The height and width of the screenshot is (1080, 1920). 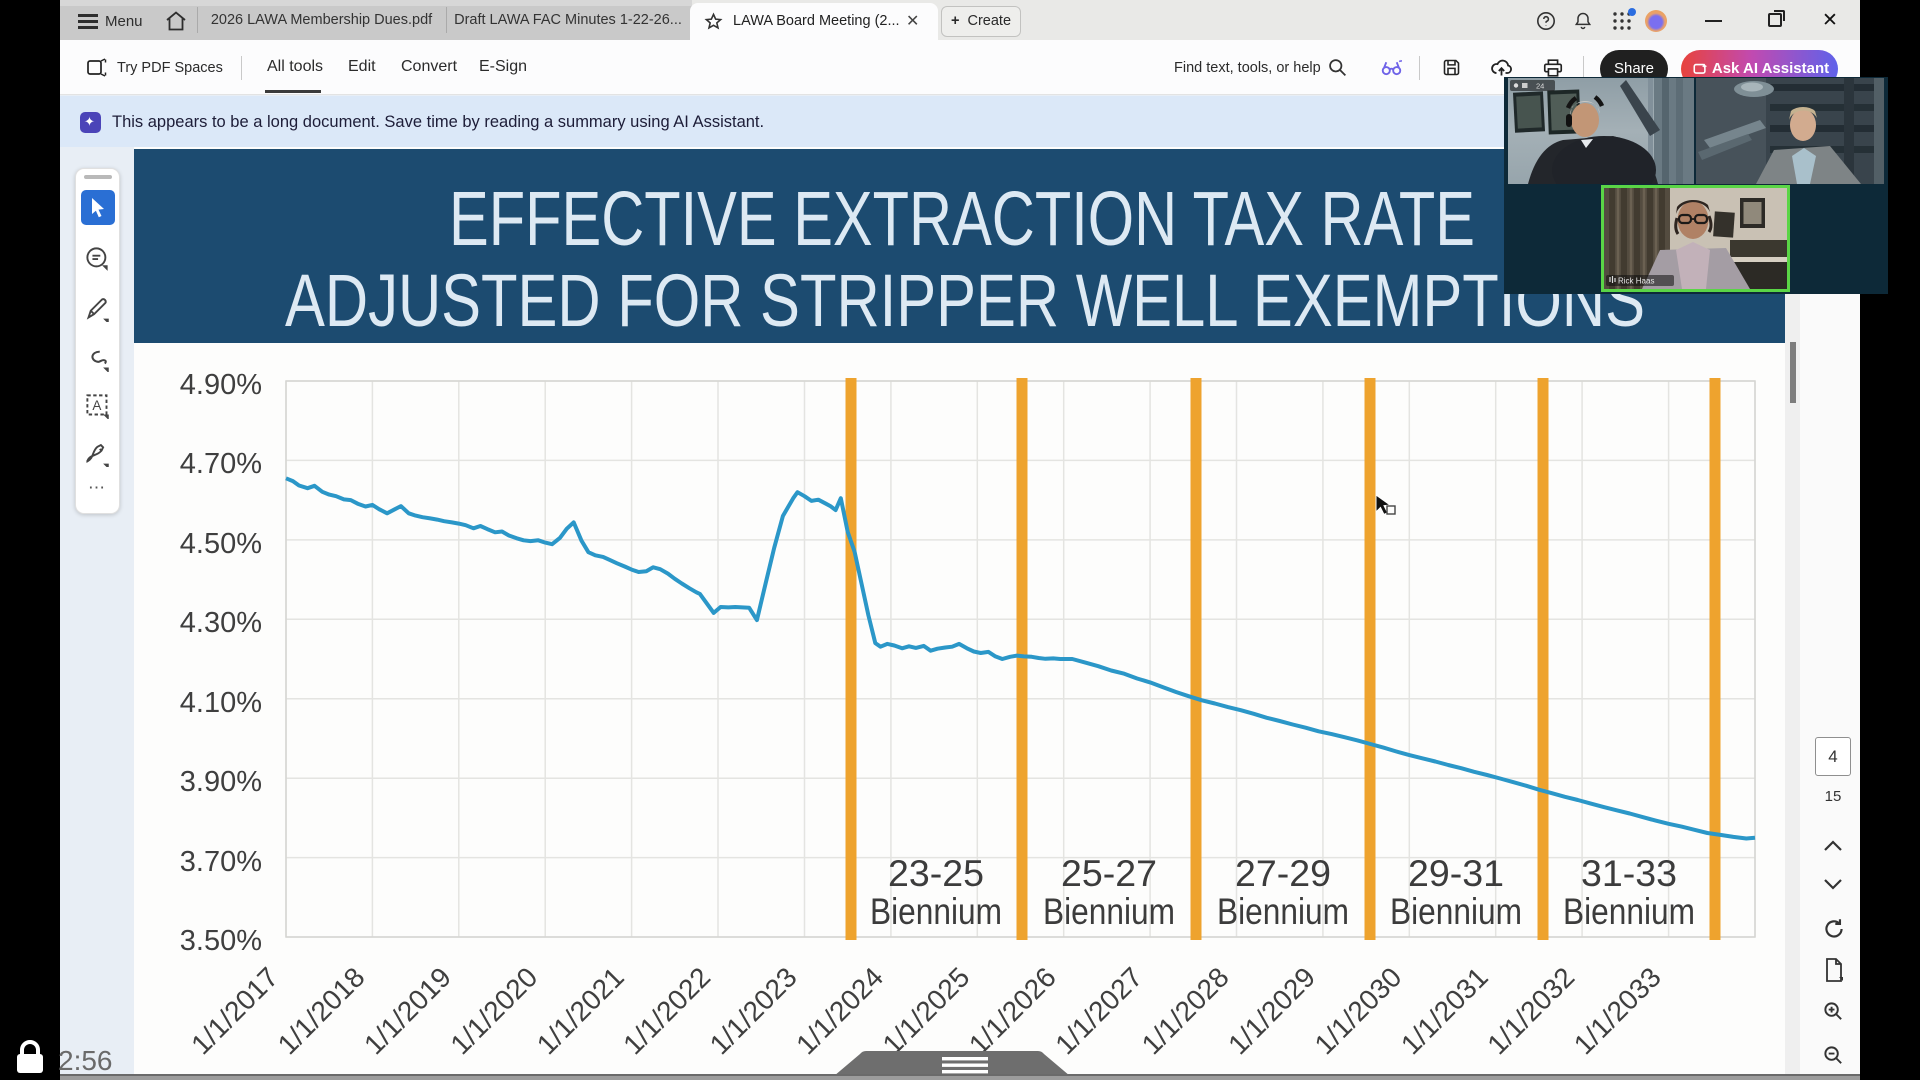 What do you see at coordinates (936, 873) in the screenshot?
I see `svg-text: 23-25` at bounding box center [936, 873].